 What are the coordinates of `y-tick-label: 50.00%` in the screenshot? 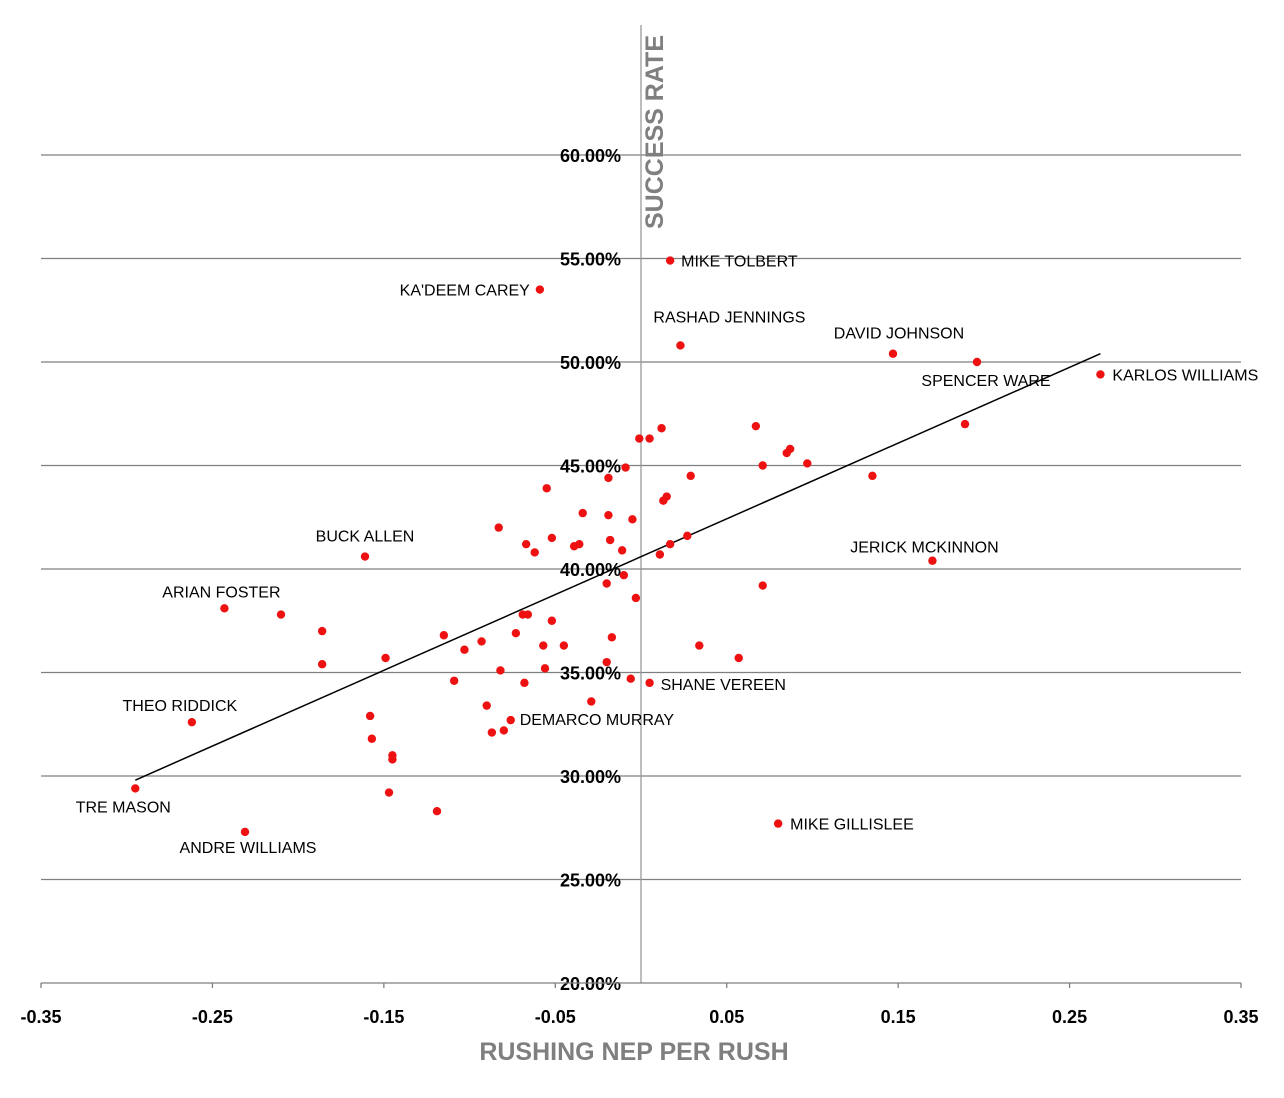 It's located at (590, 363).